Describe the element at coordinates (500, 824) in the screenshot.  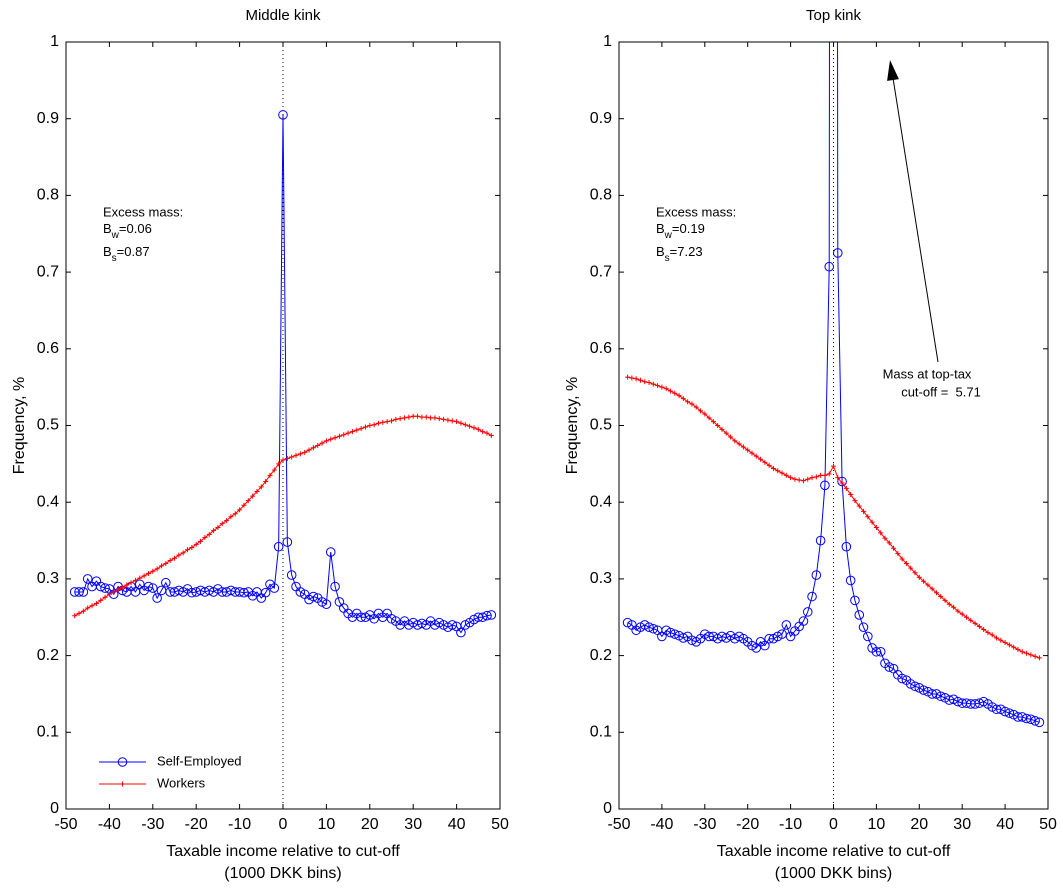
I see `x-tick-label: 50` at that location.